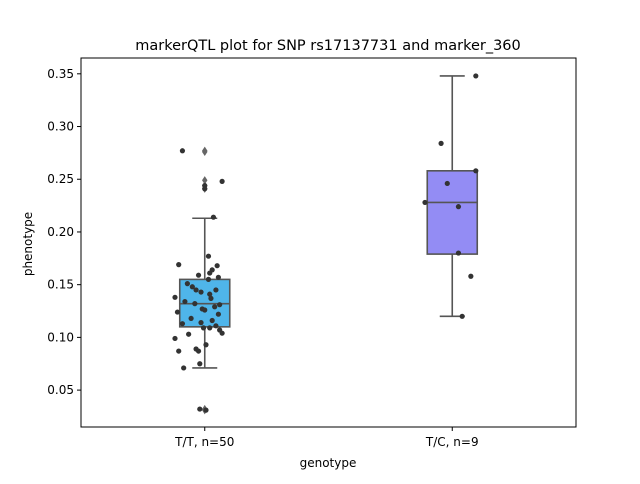 The height and width of the screenshot is (484, 640). I want to click on y-tick-label: 0.20, so click(60, 232).